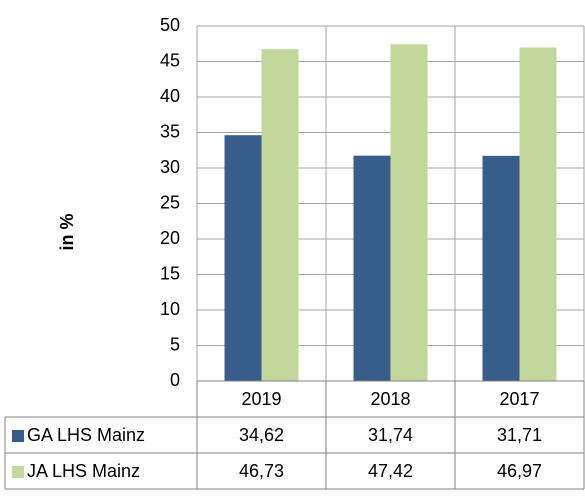 This screenshot has height=497, width=585. What do you see at coordinates (519, 471) in the screenshot?
I see `table-value: 46,97` at bounding box center [519, 471].